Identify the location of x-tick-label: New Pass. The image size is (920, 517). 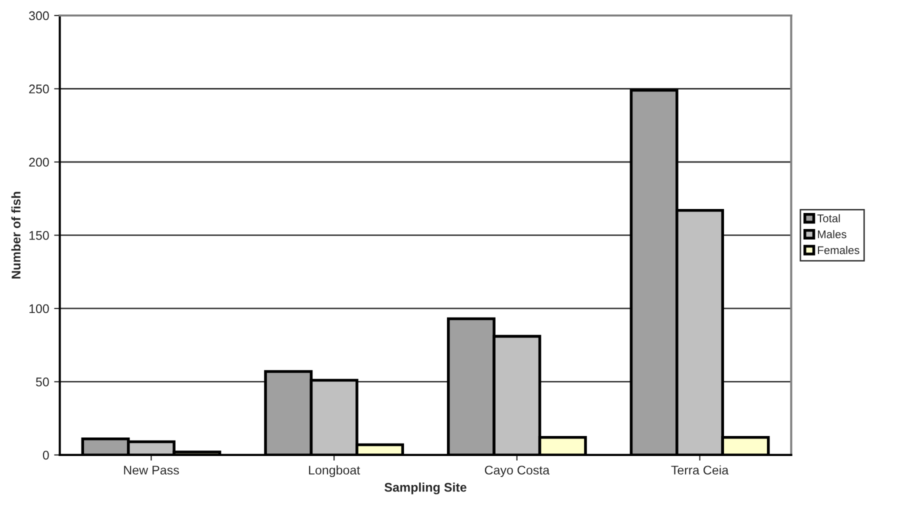
(151, 470).